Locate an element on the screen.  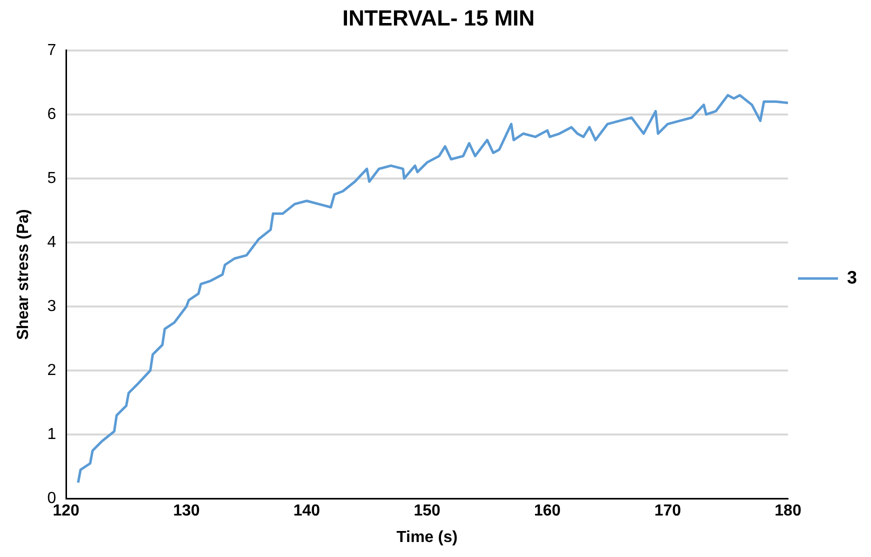
y-tick-label: 4 is located at coordinates (51, 242).